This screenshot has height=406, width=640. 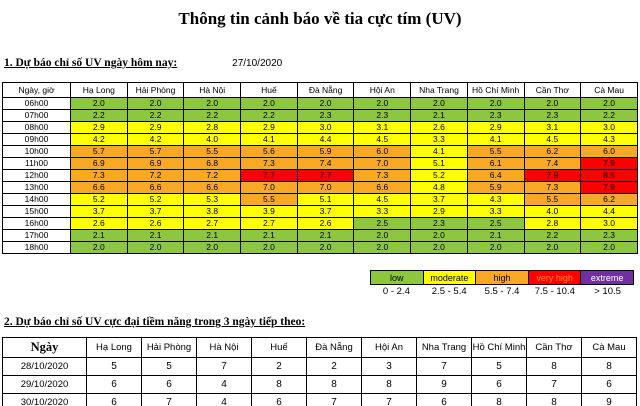 I want to click on uv-row: 07h00 2.2 2.2 2.2 2.2 2.3 2.3 2.1 2.3 2.3 2.2, so click(x=320, y=115).